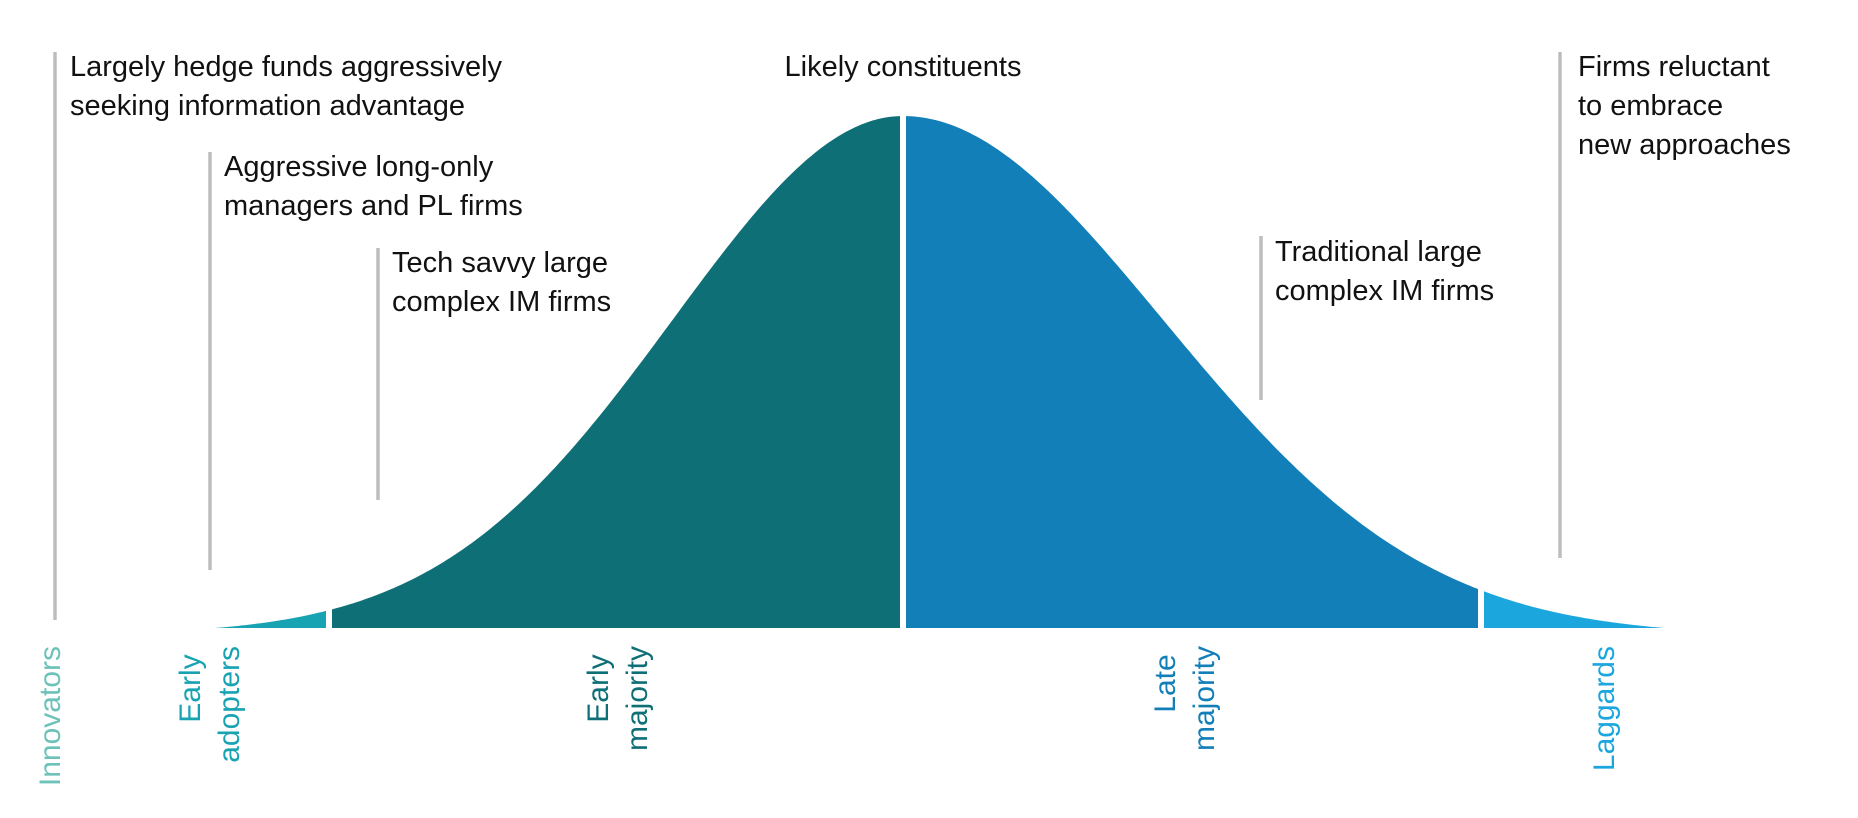 The image size is (1858, 818). What do you see at coordinates (1674, 67) in the screenshot?
I see `callout-laggards-line-1: Firms reluctant` at bounding box center [1674, 67].